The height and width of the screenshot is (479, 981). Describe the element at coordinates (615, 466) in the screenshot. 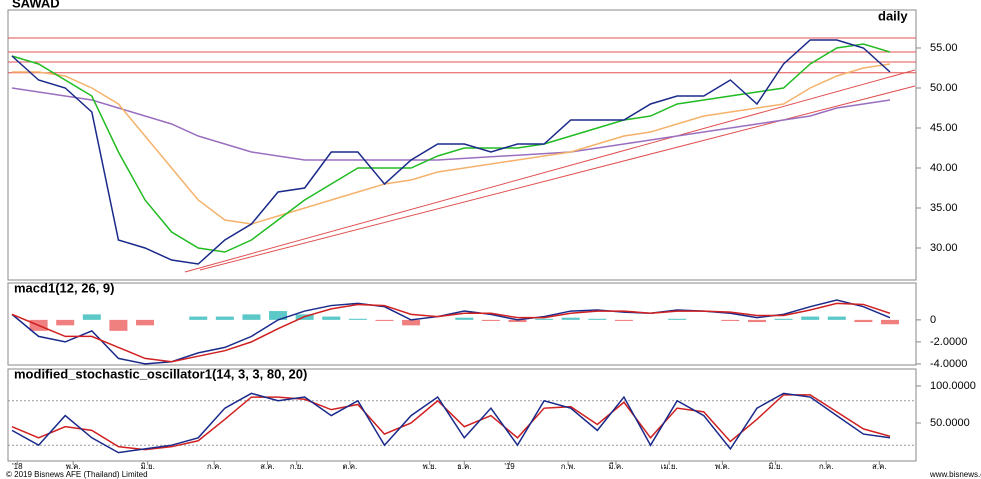

I see `x-tick-label: มี.ค.` at that location.